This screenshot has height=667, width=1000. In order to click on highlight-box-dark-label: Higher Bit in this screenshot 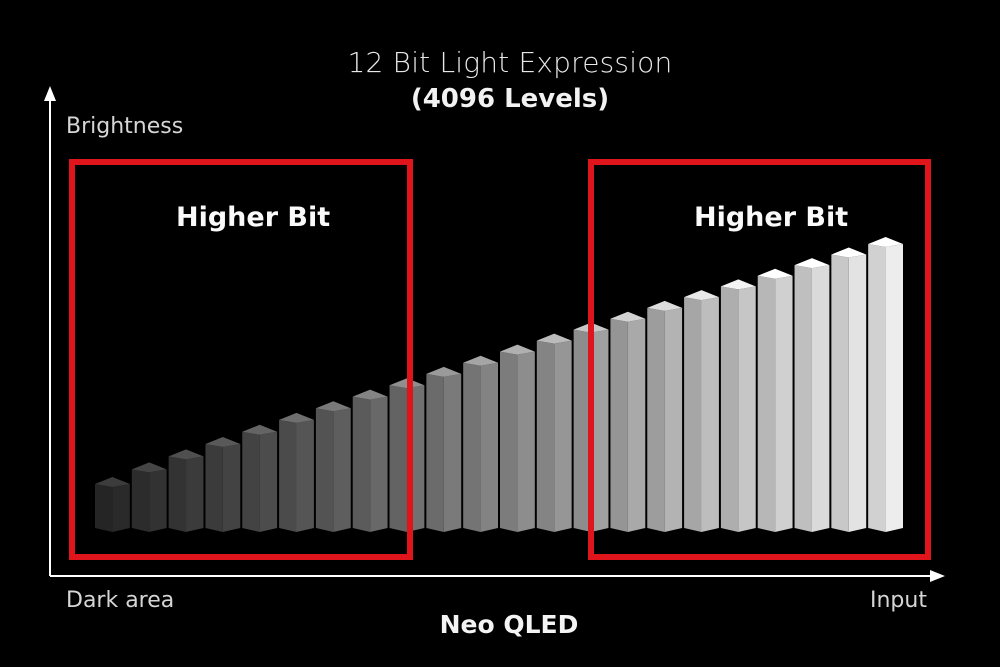, I will do `click(253, 217)`.